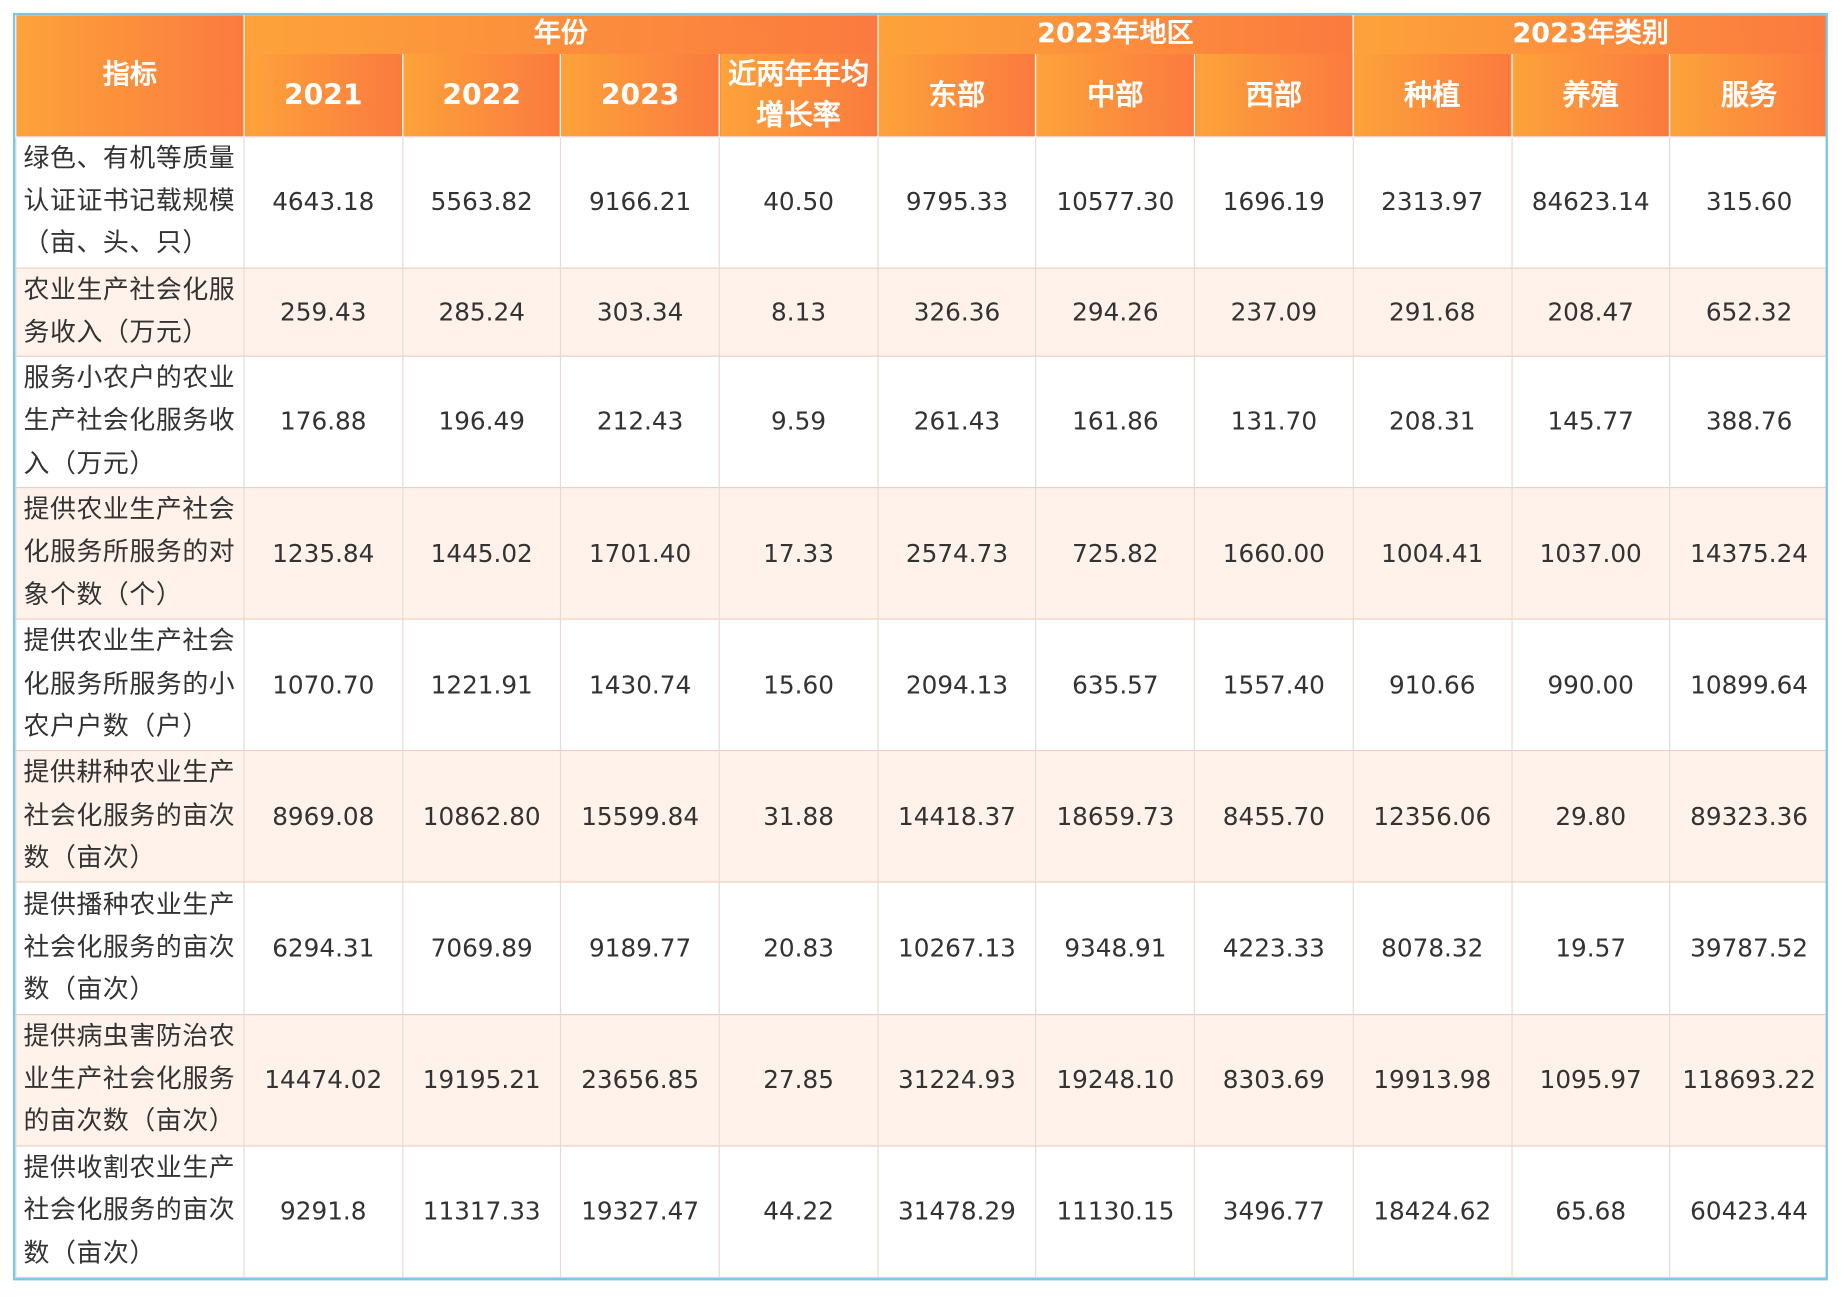 The image size is (1842, 1298). What do you see at coordinates (957, 1080) in the screenshot?
I see `table-cell: 31224.93` at bounding box center [957, 1080].